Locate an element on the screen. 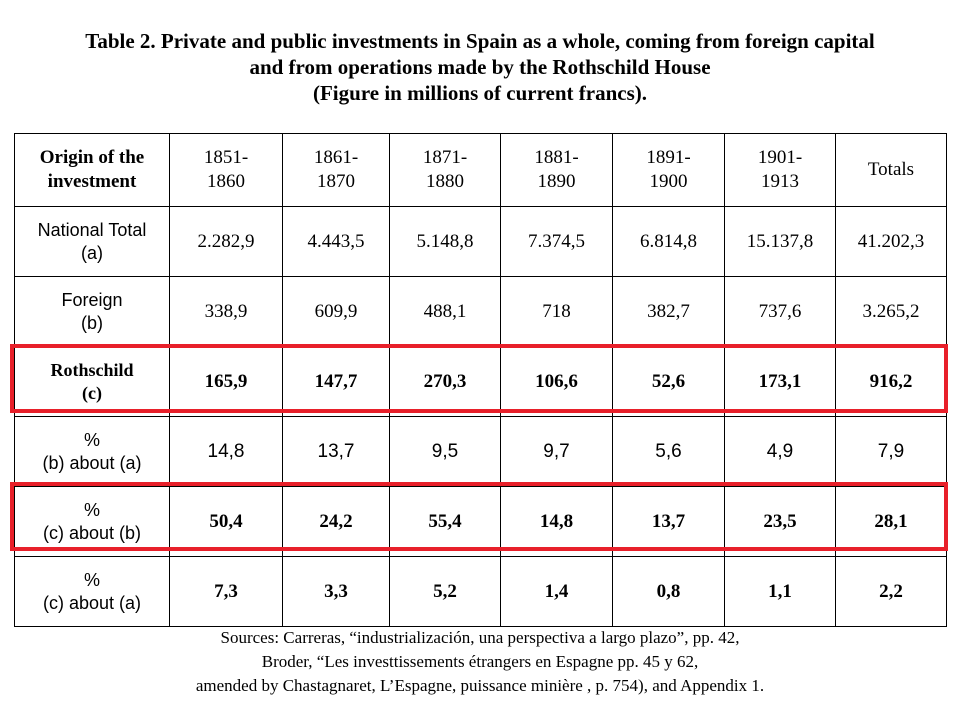  value-cell: 270,3 is located at coordinates (445, 381).